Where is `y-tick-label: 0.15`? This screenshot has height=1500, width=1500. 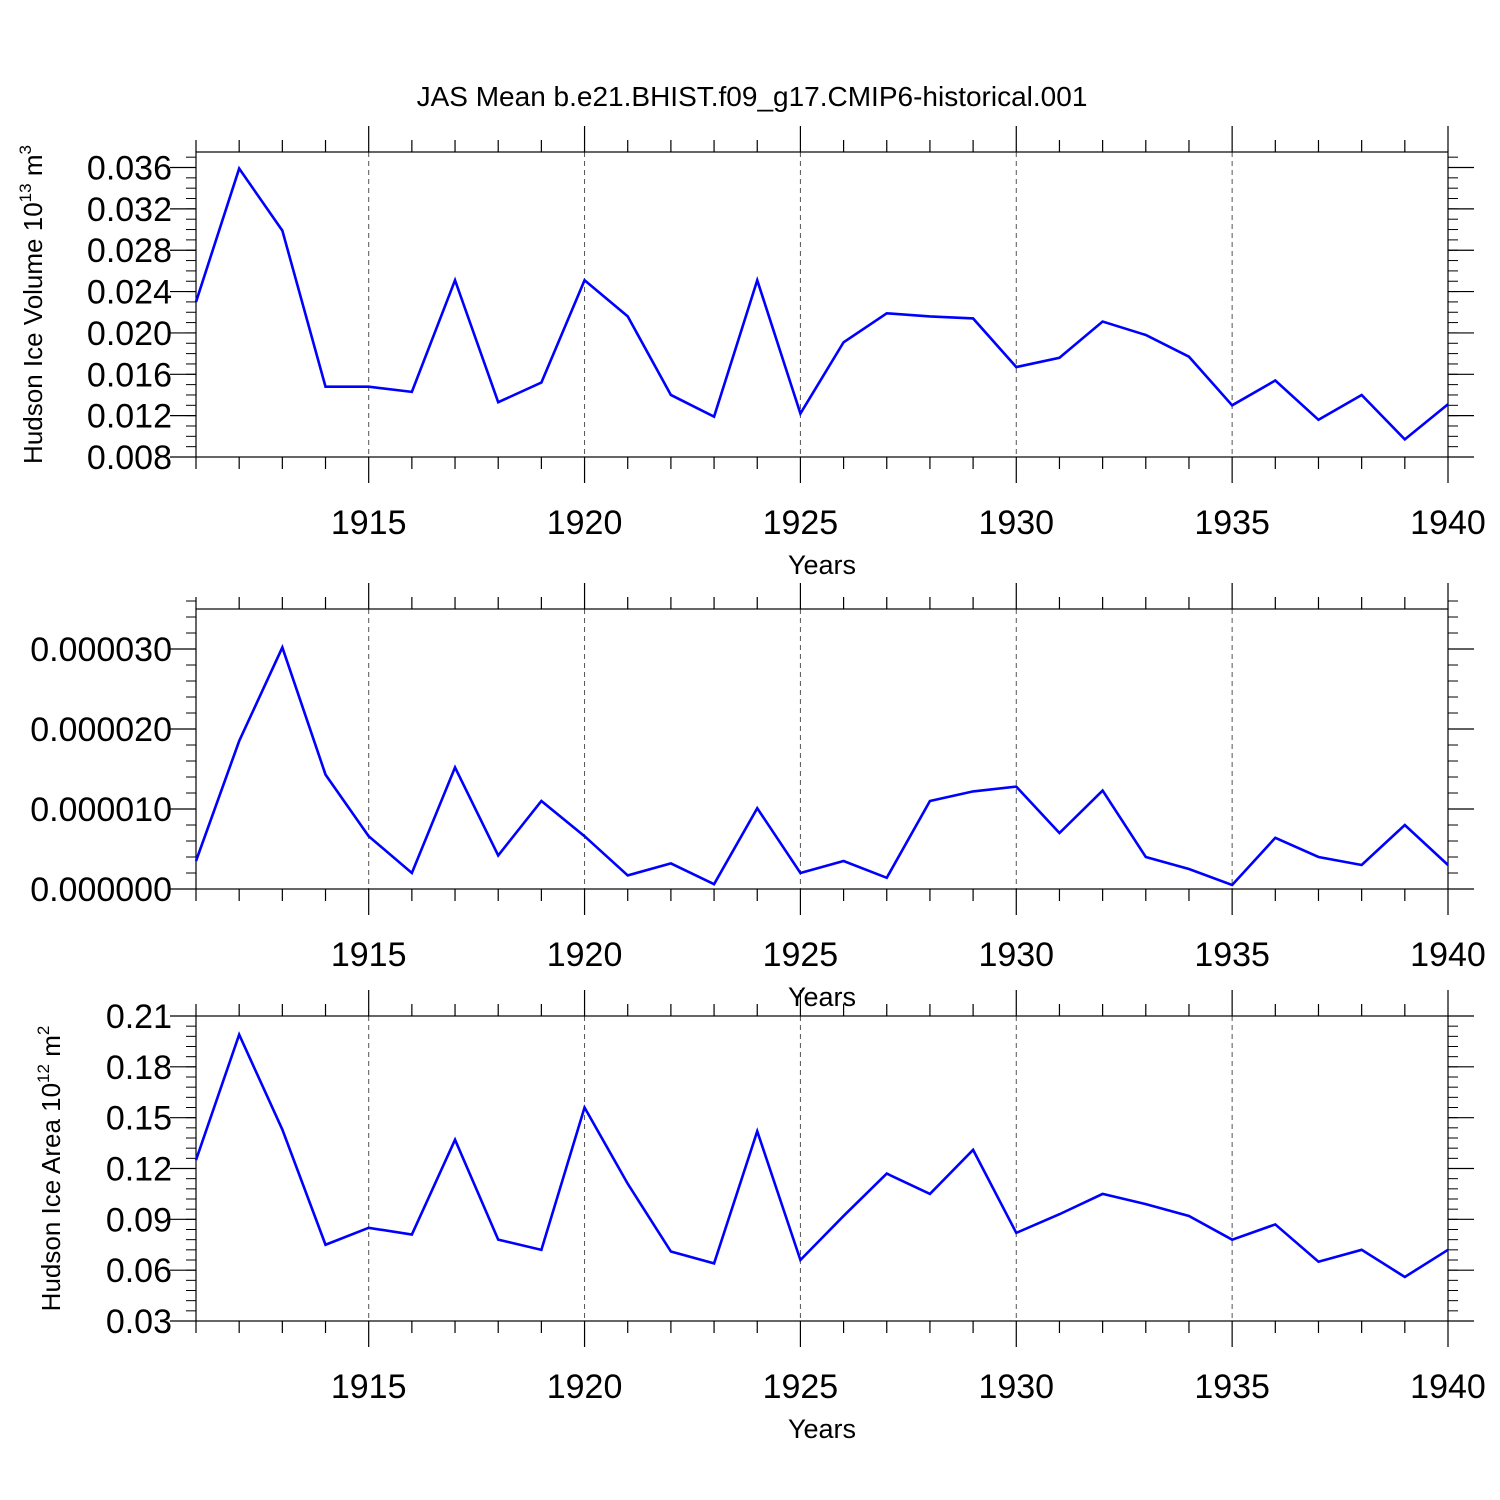
y-tick-label: 0.15 is located at coordinates (139, 1119).